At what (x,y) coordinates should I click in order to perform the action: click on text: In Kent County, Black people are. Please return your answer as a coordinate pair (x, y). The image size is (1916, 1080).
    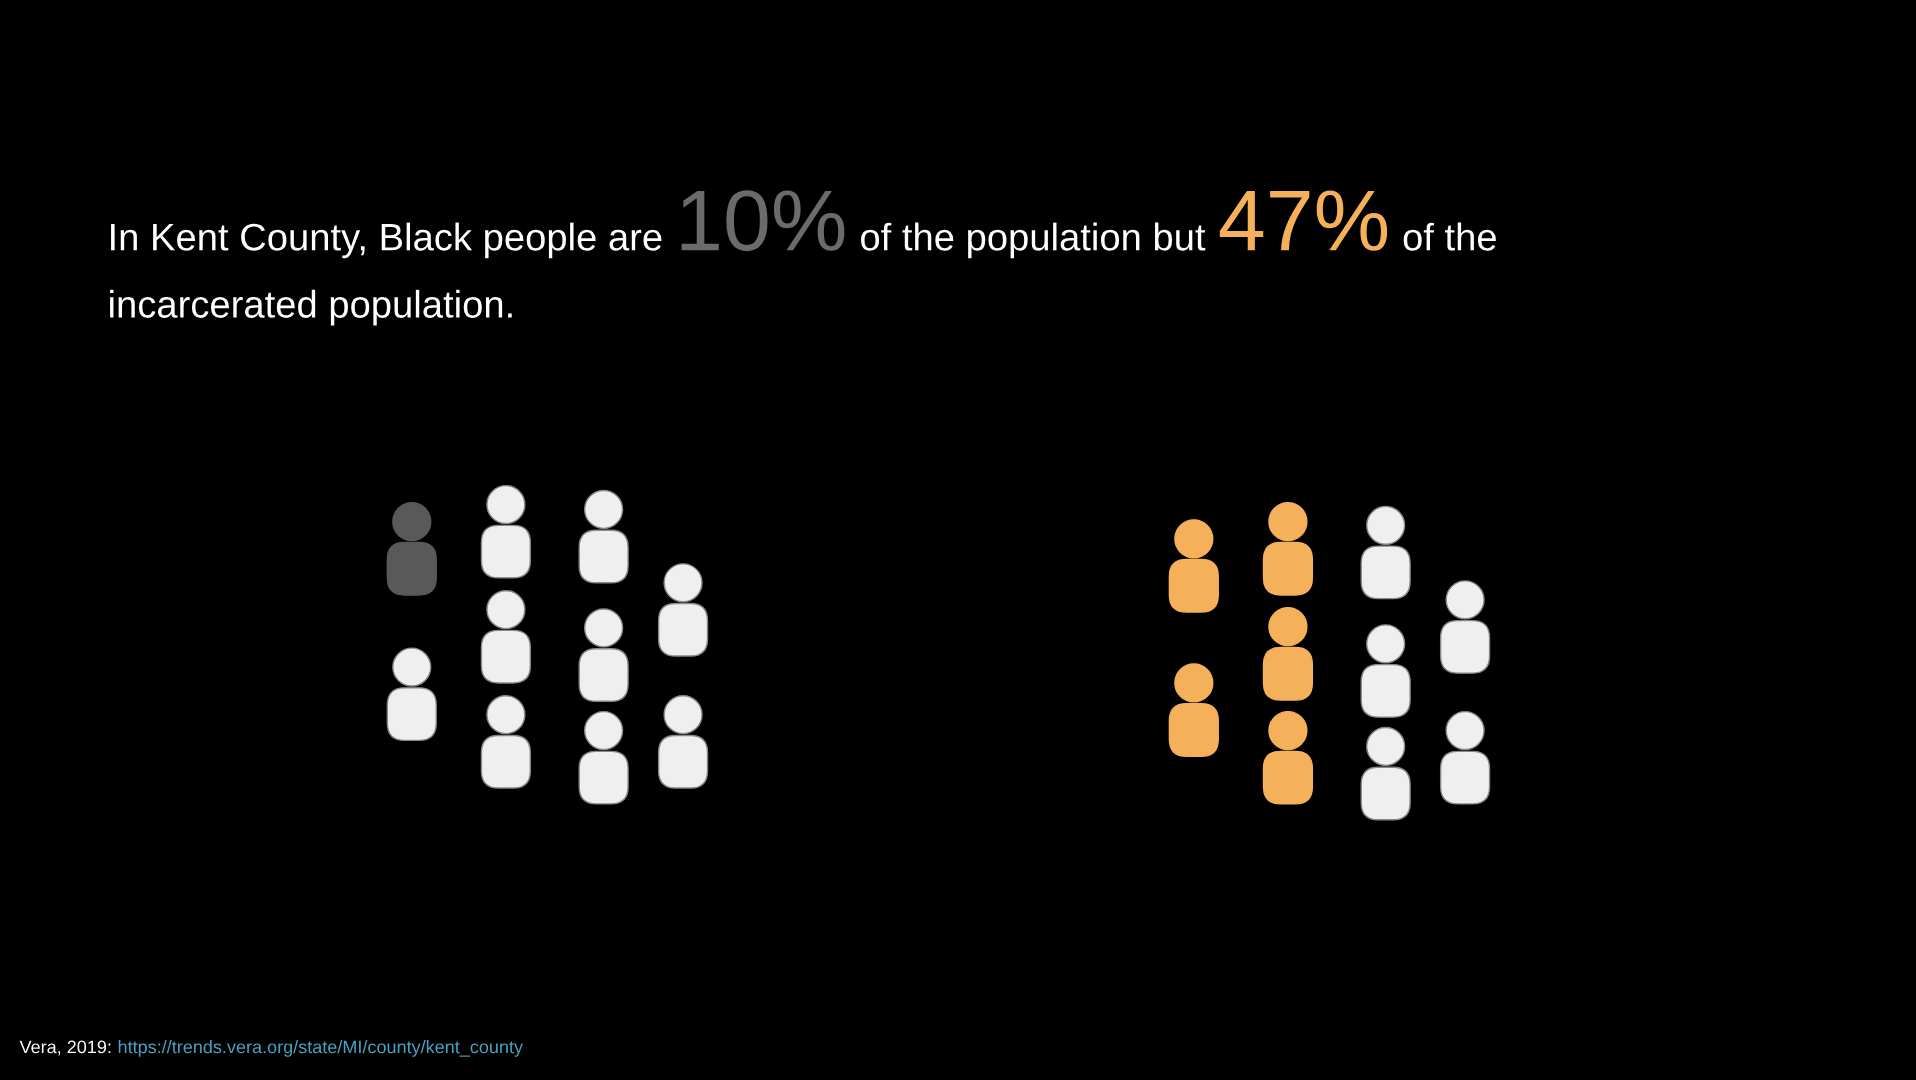
    Looking at the image, I should click on (386, 240).